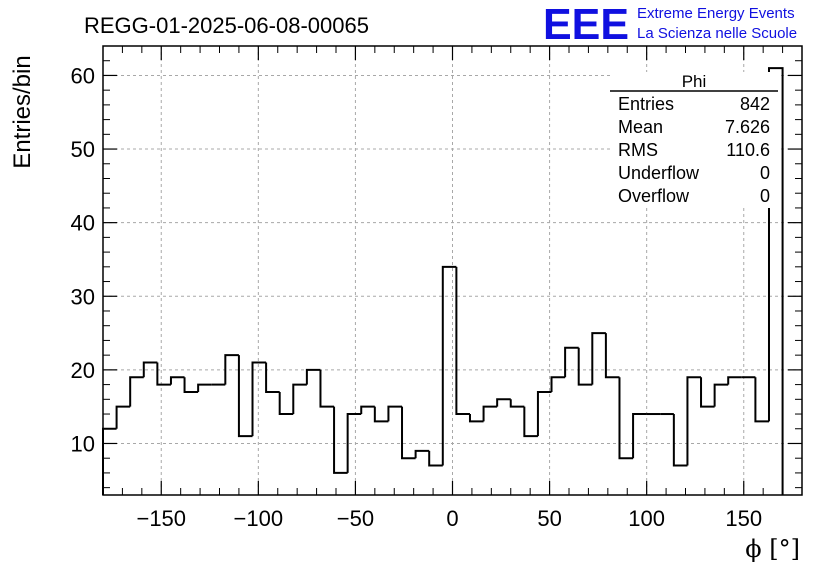  What do you see at coordinates (161, 518) in the screenshot?
I see `x-tick-label: −150` at bounding box center [161, 518].